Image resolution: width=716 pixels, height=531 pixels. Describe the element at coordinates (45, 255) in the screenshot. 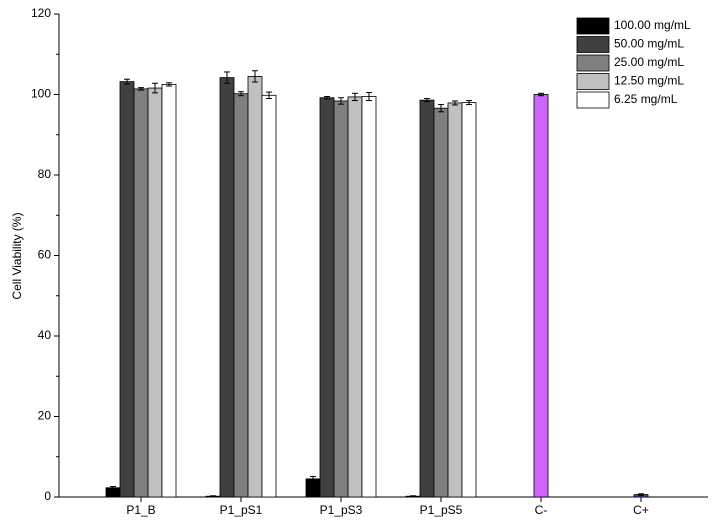

I see `y-tick-label: 60` at that location.